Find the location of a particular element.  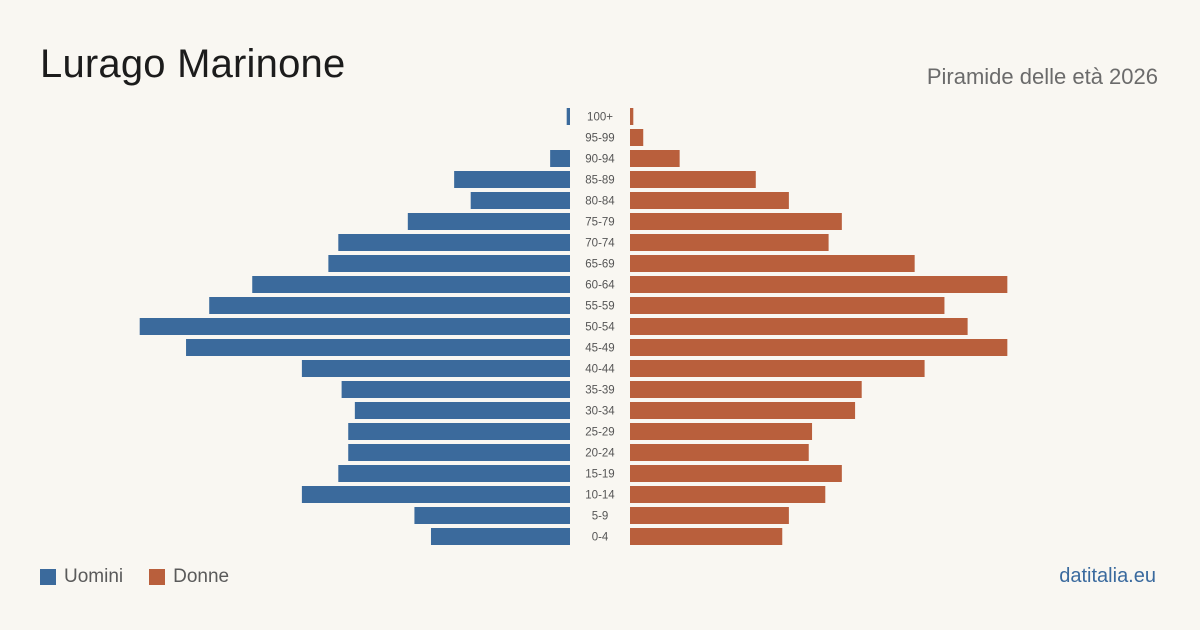

age-label-85-89: 85-89 is located at coordinates (599, 181).